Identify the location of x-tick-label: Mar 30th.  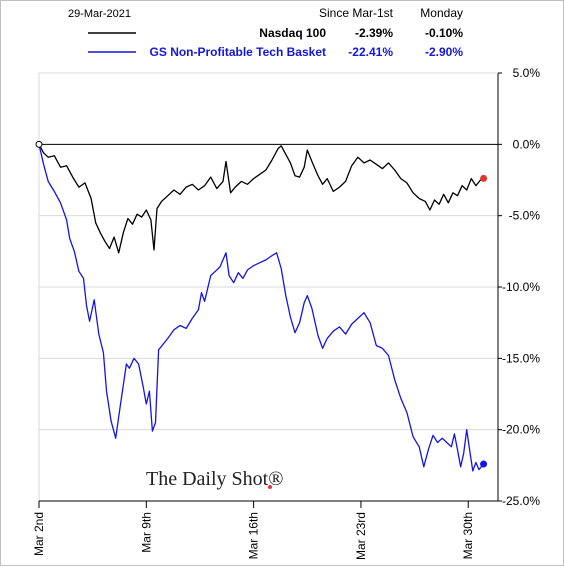
(468, 535).